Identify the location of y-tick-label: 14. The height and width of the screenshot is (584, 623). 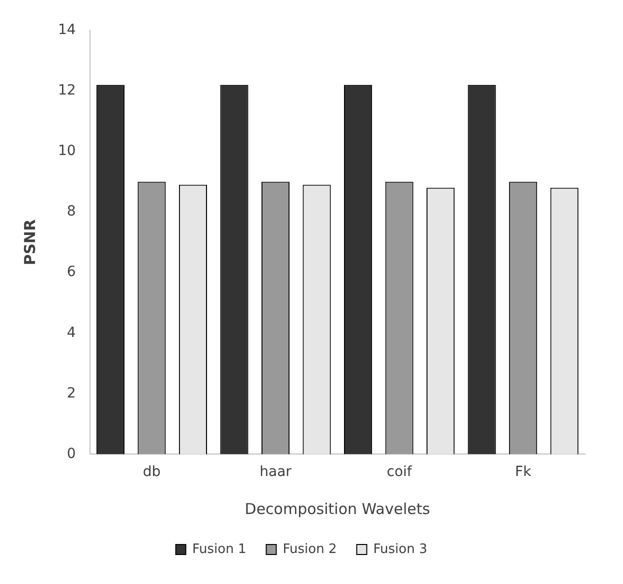
(67, 30).